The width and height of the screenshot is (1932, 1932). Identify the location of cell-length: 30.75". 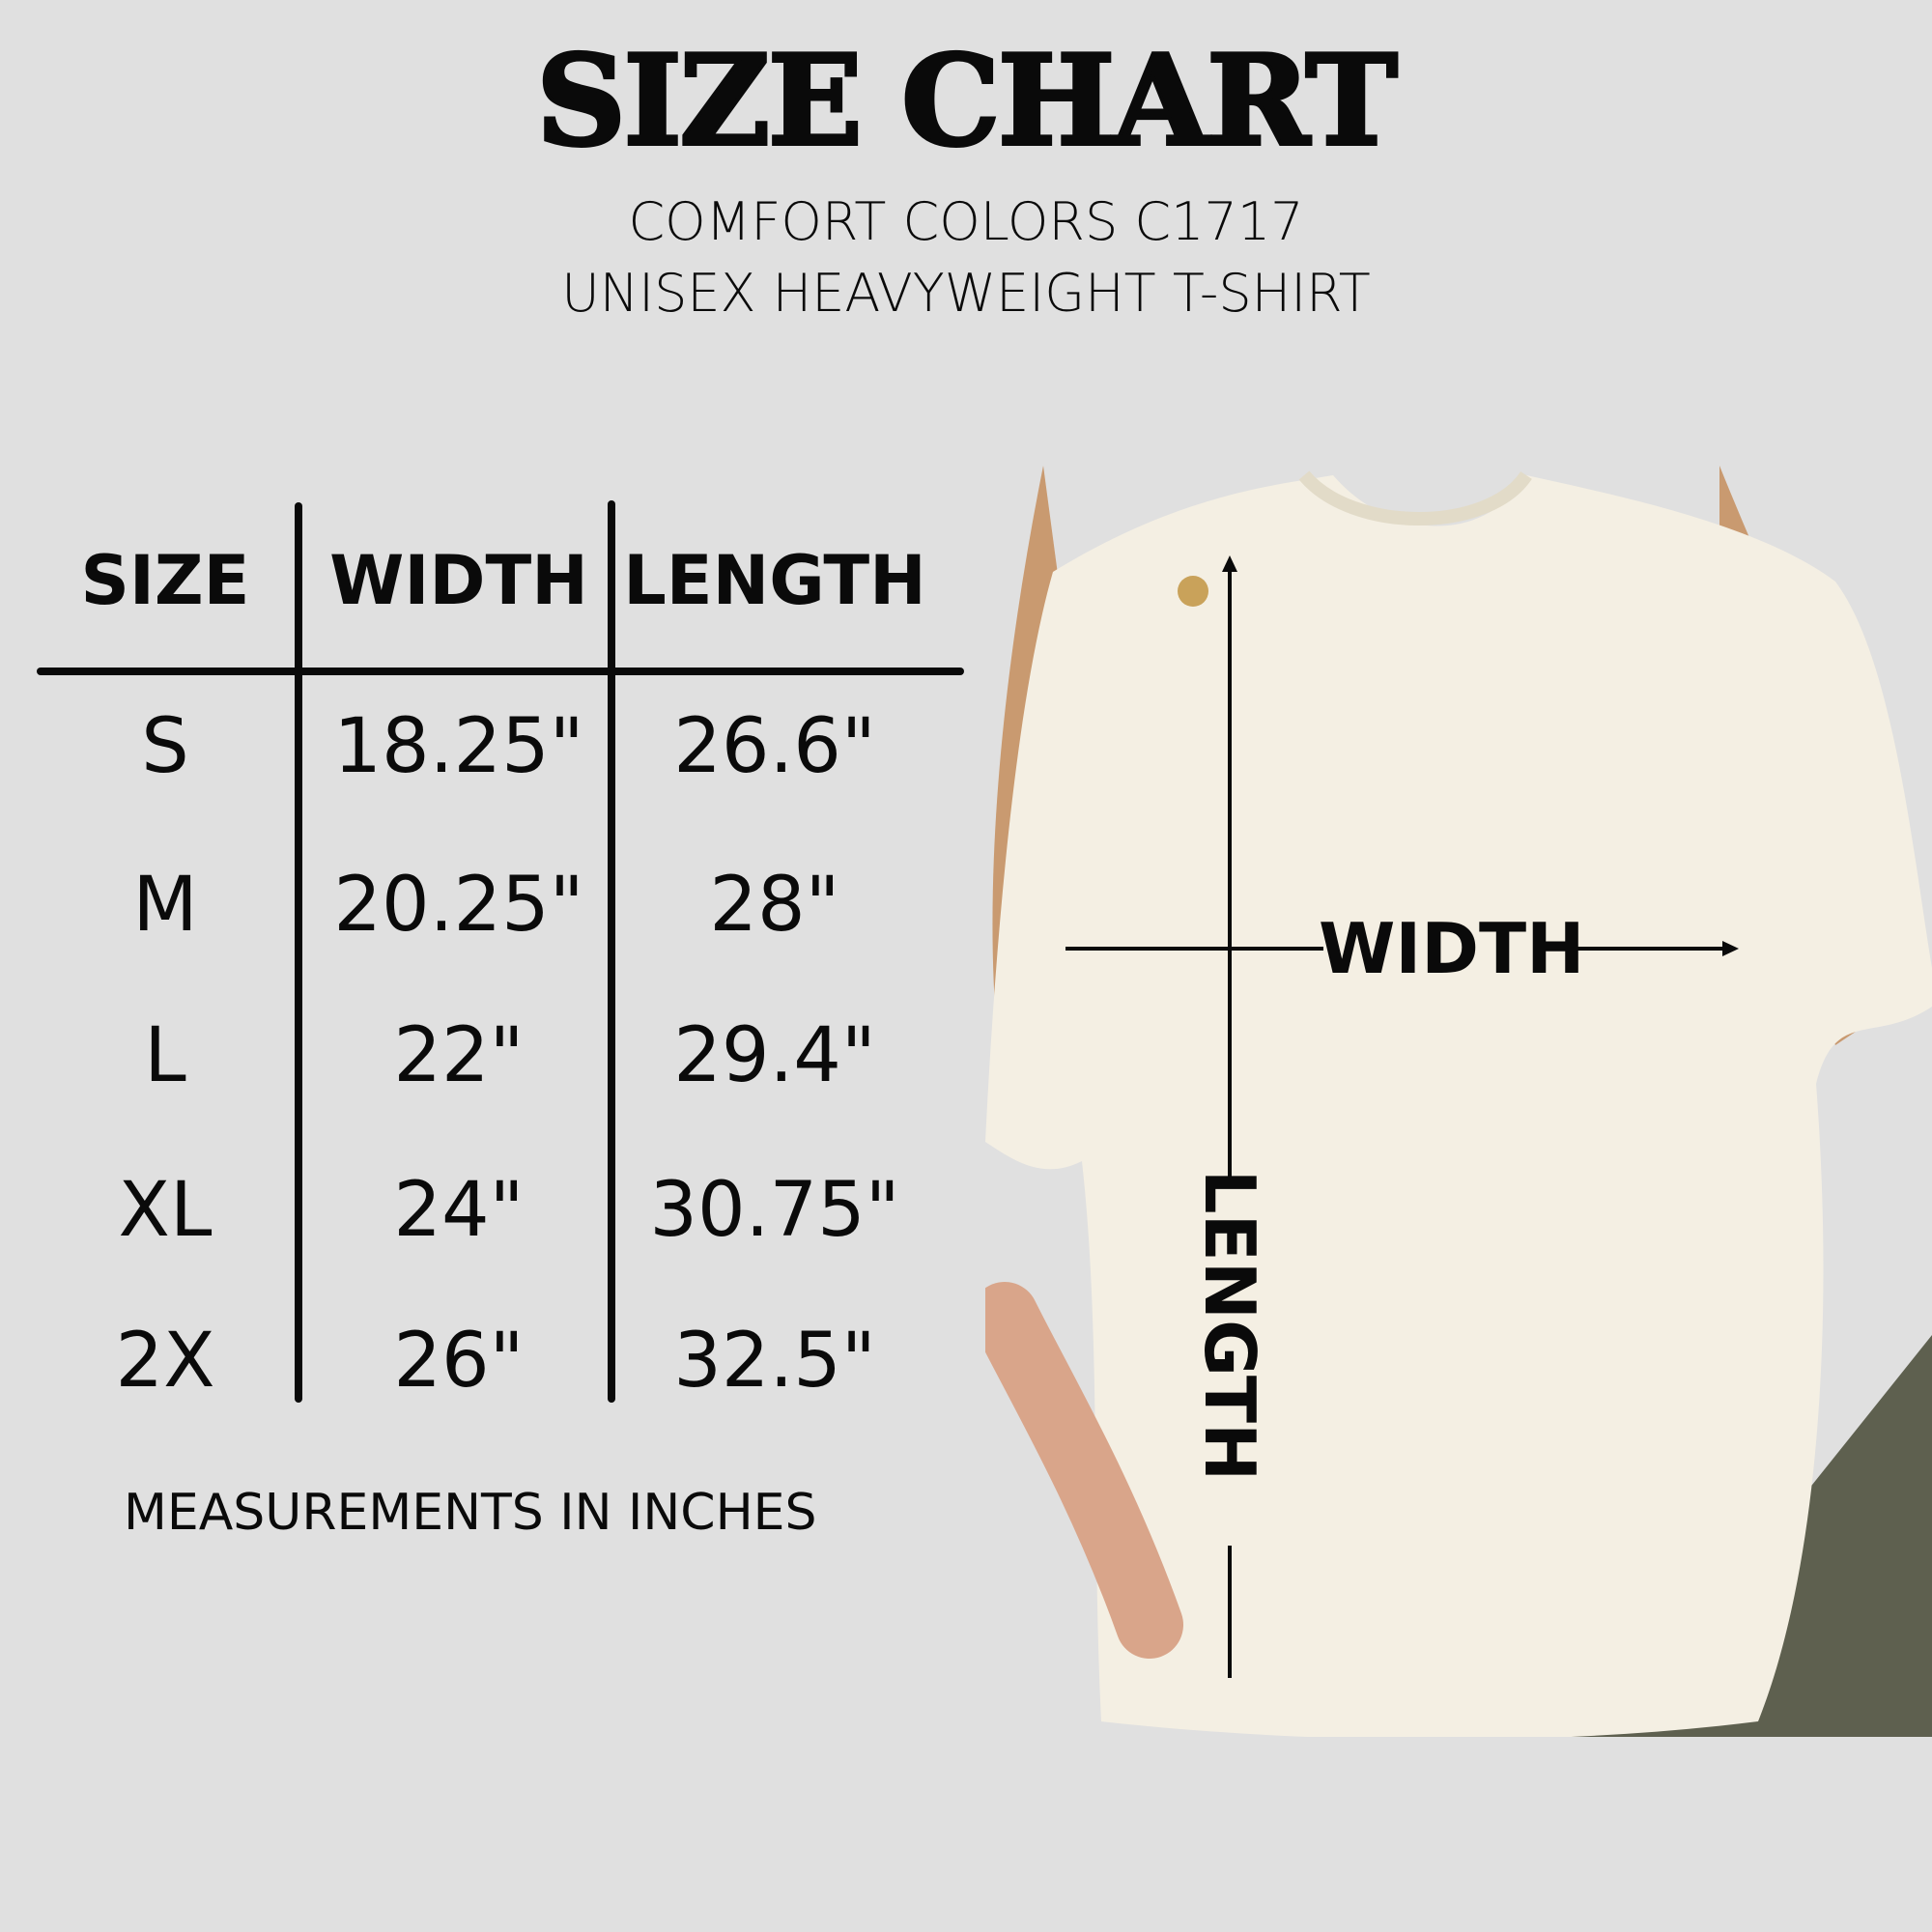
(774, 1210).